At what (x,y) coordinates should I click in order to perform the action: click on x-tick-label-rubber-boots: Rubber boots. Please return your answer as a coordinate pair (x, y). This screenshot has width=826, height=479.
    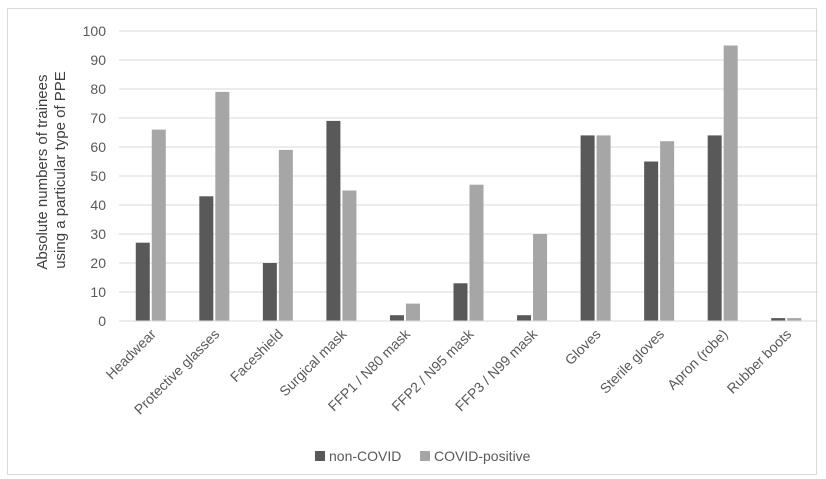
    Looking at the image, I should click on (759, 361).